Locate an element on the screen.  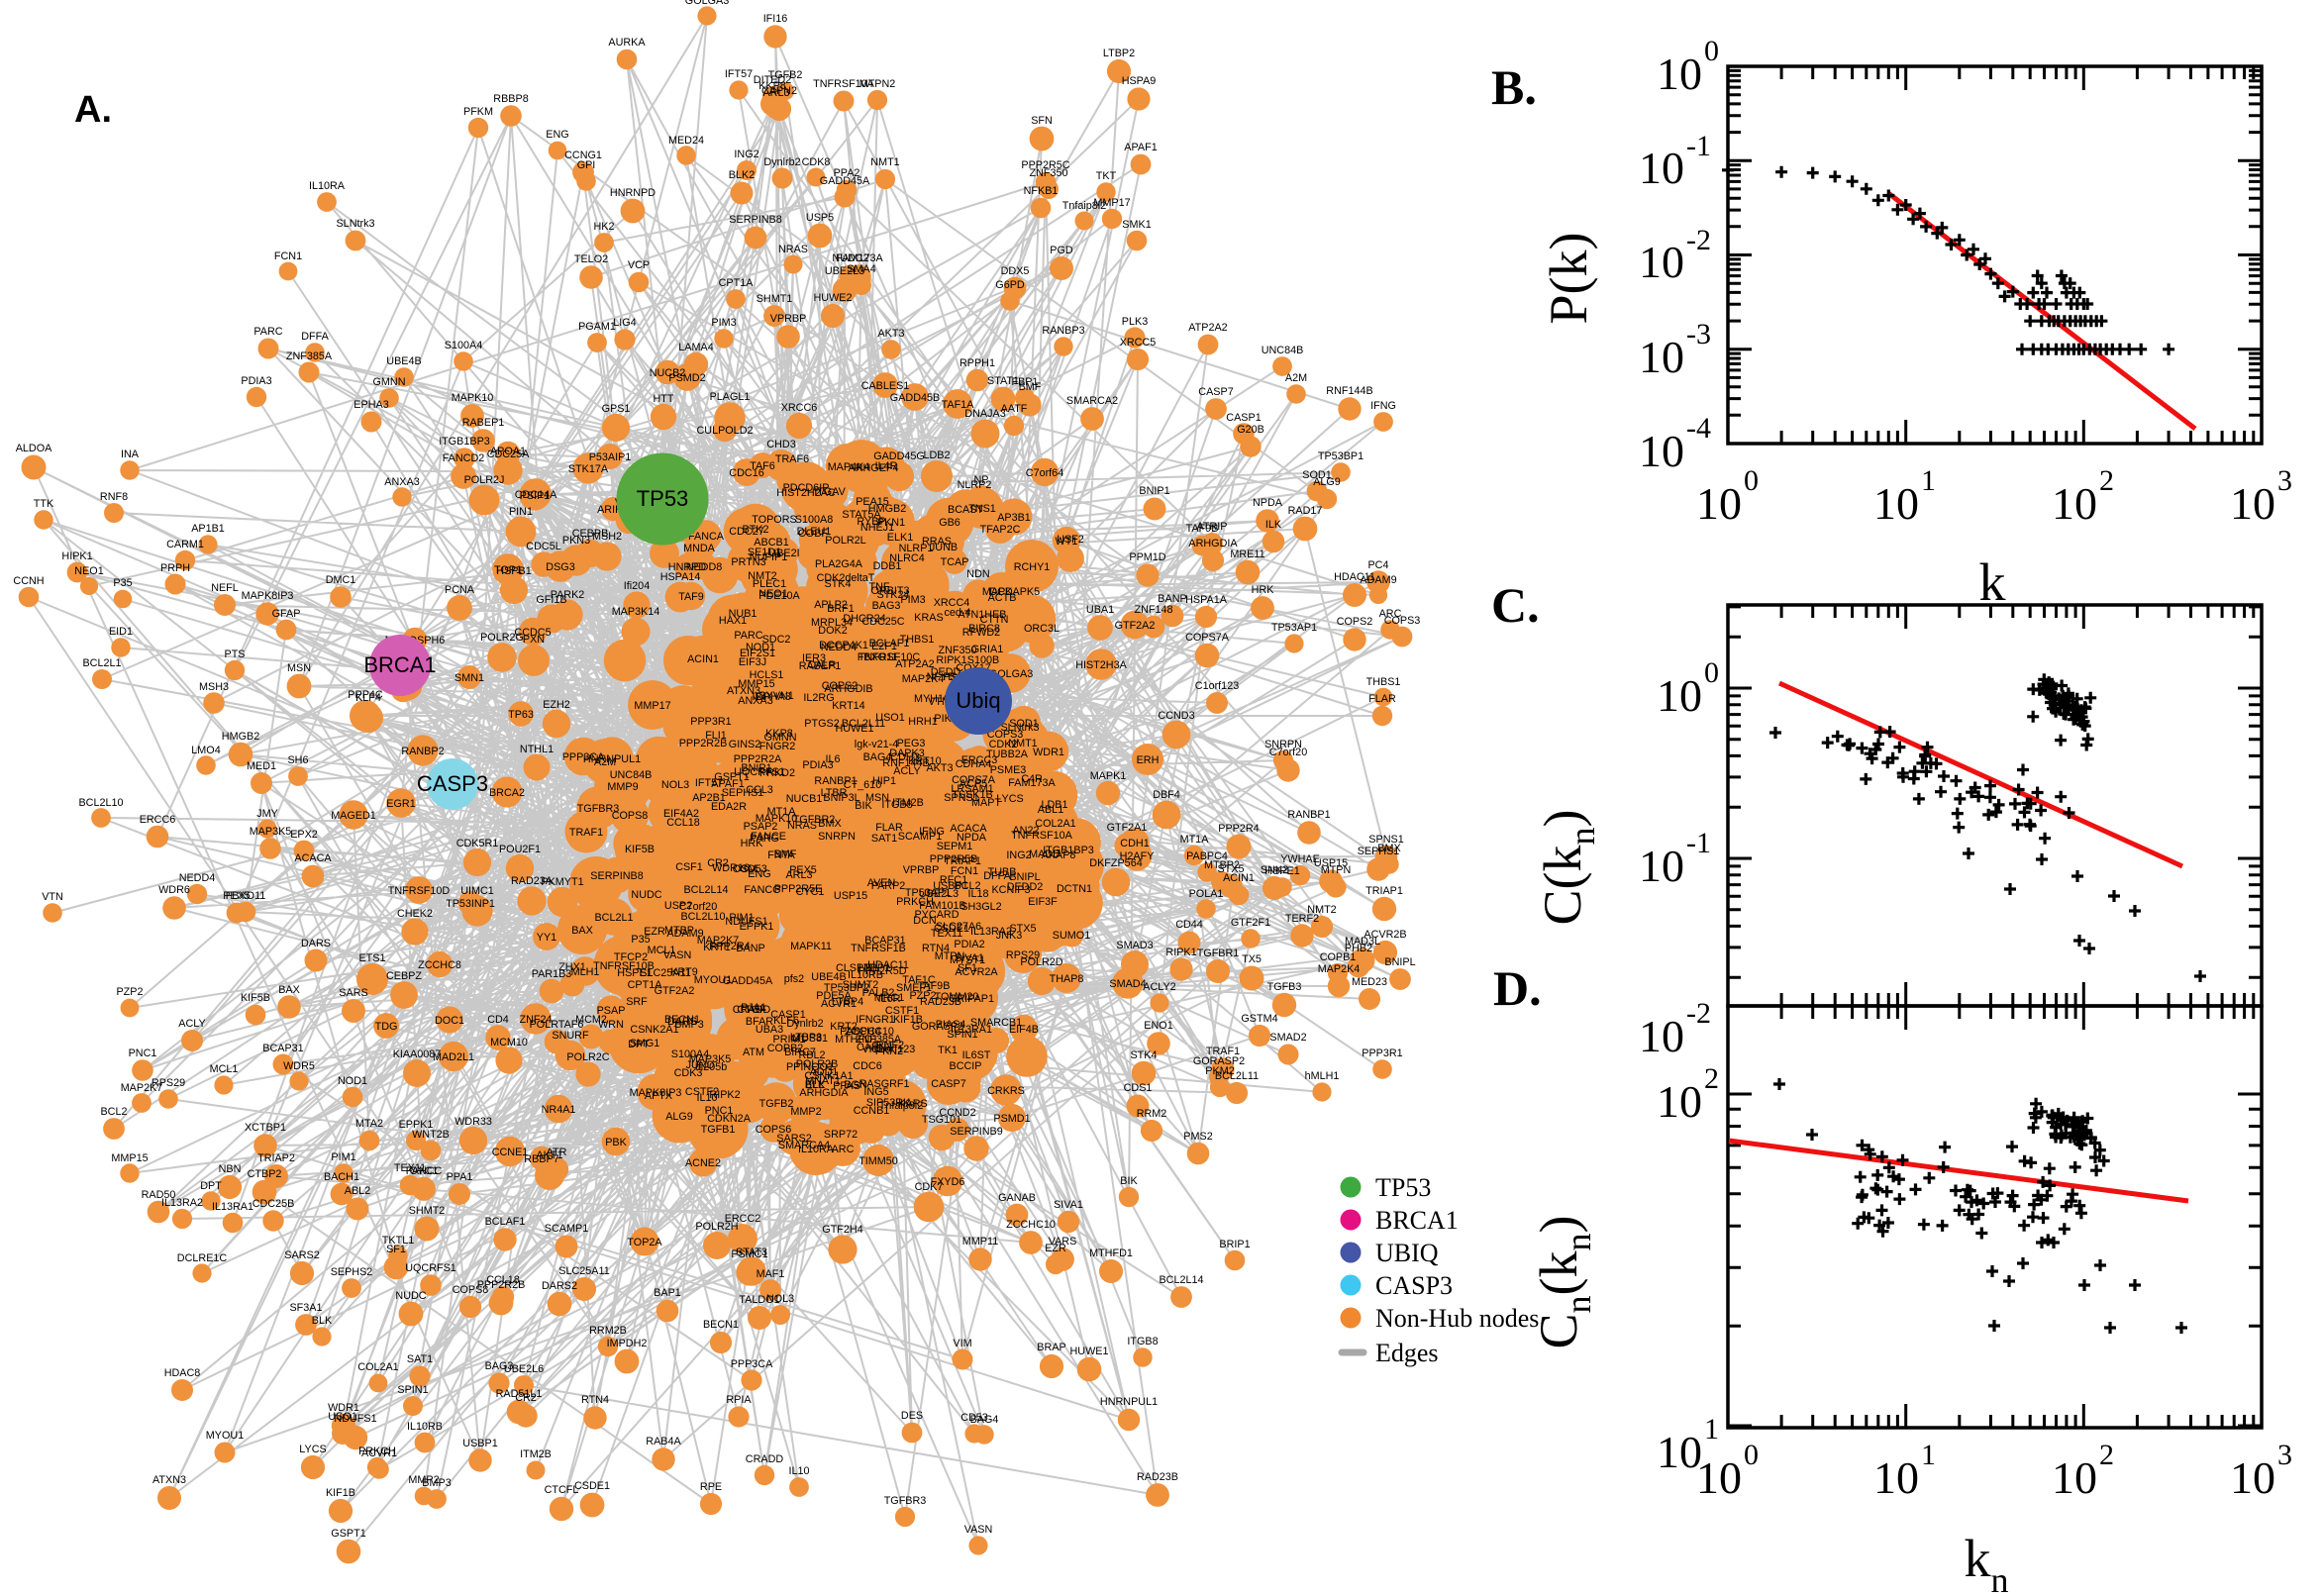
svg-text: LTBP4 is located at coordinates (848, 1002).